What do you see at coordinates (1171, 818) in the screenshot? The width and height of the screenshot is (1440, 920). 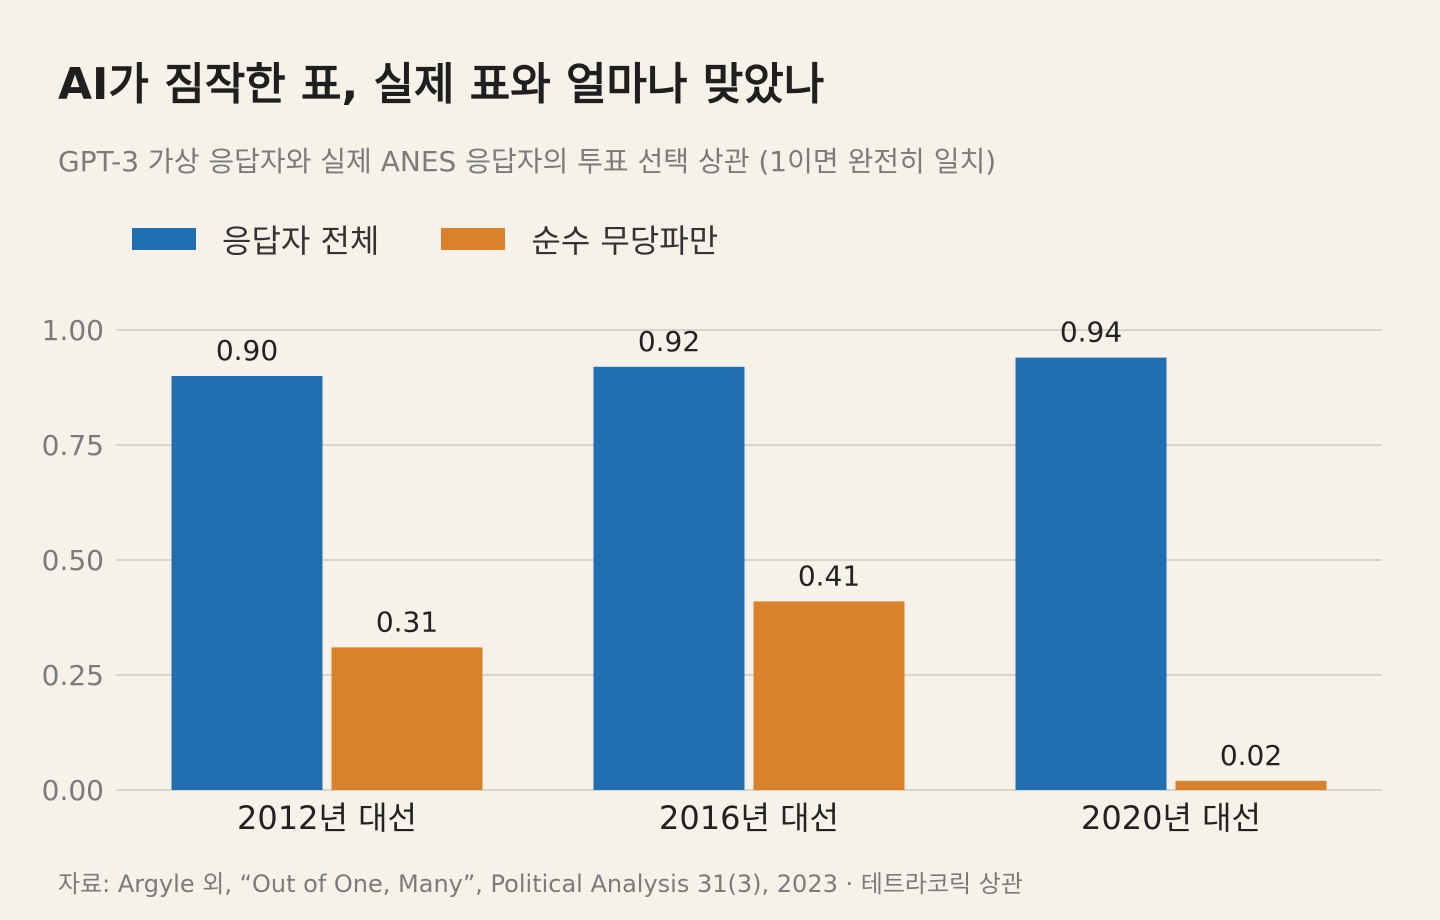 I see `x-category-label: 2020년 대선` at bounding box center [1171, 818].